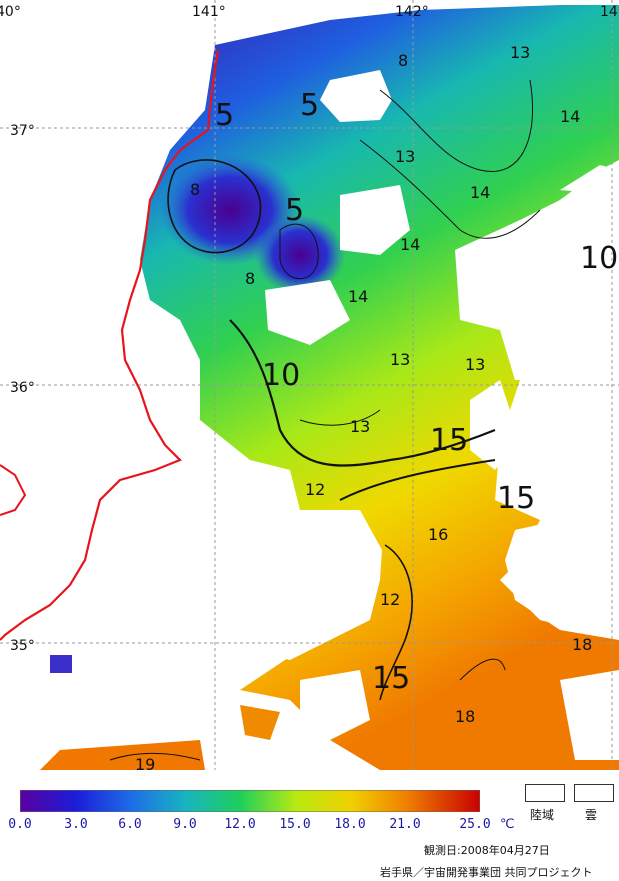  I want to click on cloud-key-label: 雲, so click(591, 815).